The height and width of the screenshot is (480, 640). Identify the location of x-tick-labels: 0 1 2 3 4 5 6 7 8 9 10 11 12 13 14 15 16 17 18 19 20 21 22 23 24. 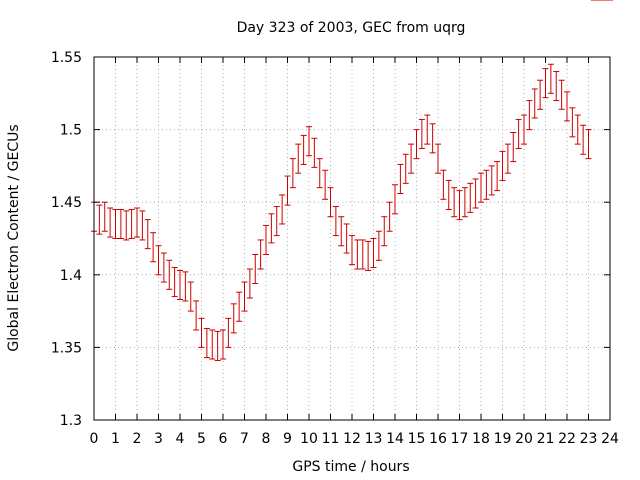
(354, 439).